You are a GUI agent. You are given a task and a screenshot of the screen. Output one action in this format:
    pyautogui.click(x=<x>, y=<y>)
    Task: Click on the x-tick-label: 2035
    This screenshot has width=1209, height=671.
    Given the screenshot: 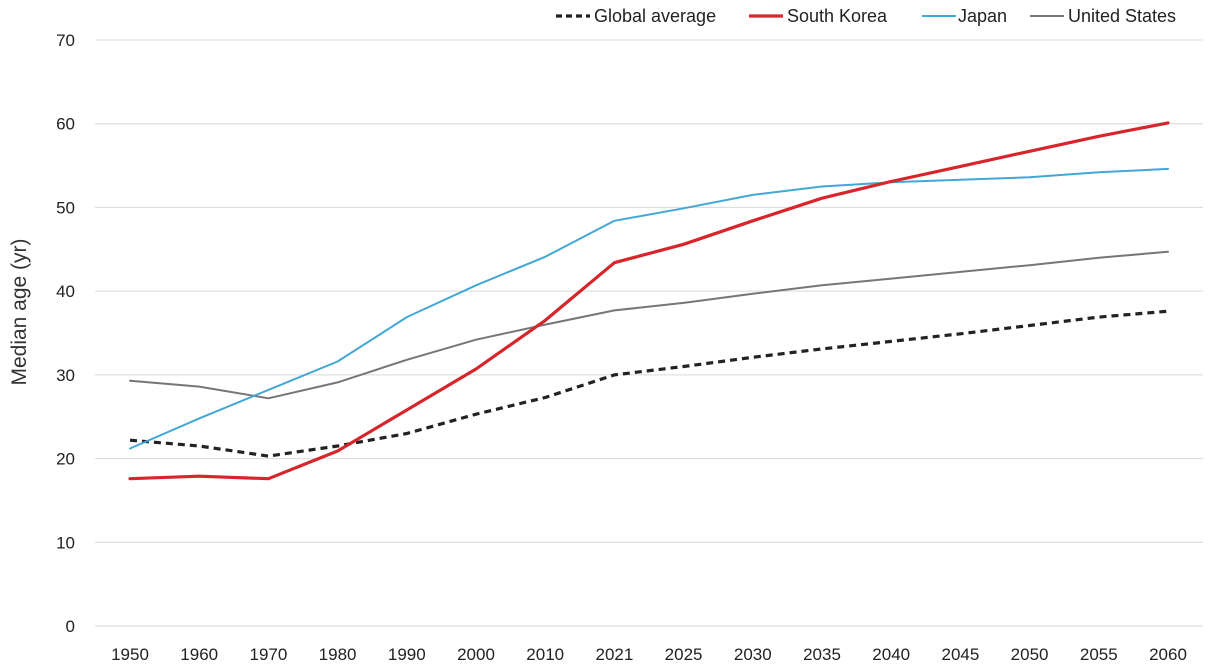 What is the action you would take?
    pyautogui.click(x=822, y=654)
    